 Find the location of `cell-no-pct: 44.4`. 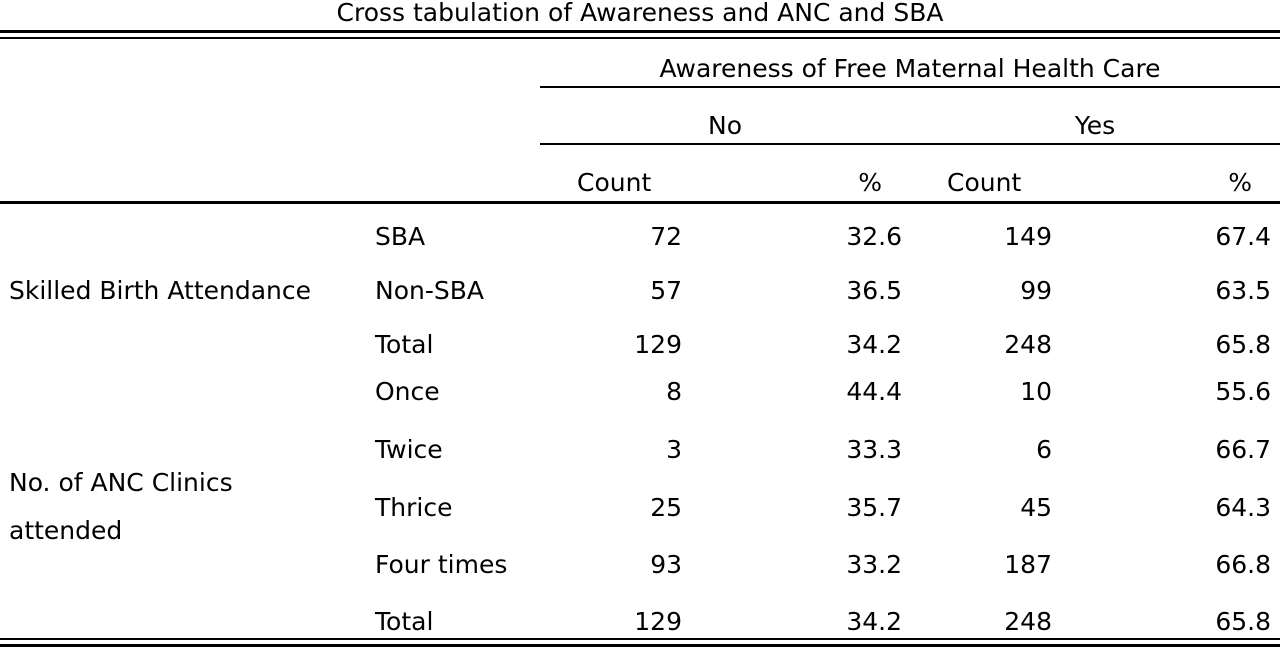

cell-no-pct: 44.4 is located at coordinates (874, 391).